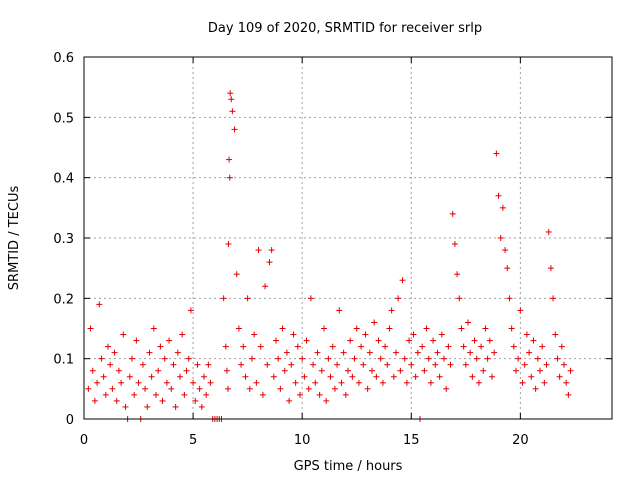 The width and height of the screenshot is (640, 480). I want to click on x-tick-label: 20, so click(520, 440).